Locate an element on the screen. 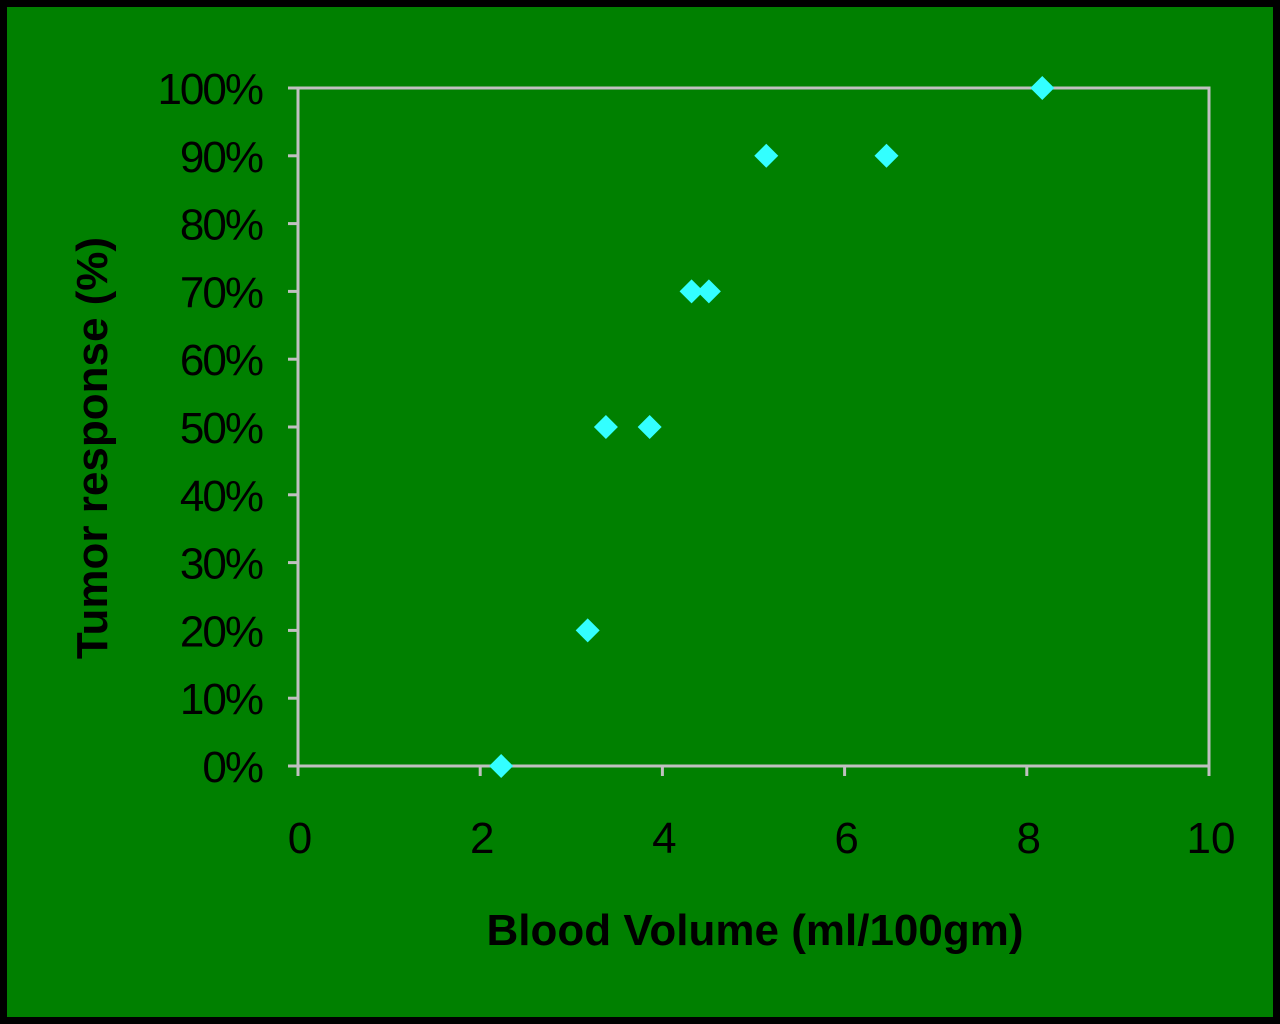 This screenshot has width=1280, height=1024. y-tick-label: 60% is located at coordinates (221, 360).